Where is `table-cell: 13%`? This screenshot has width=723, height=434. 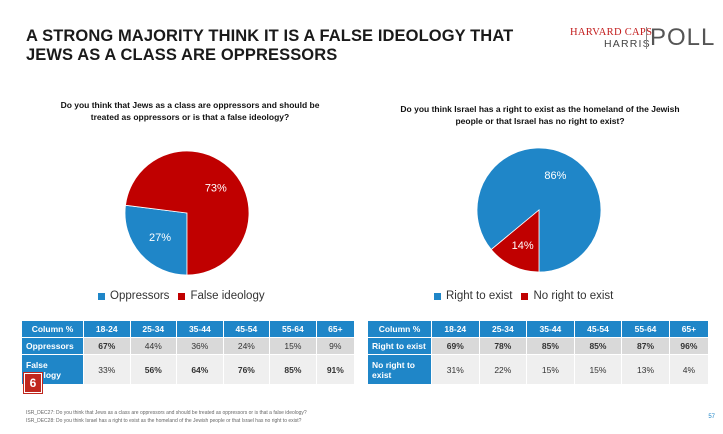
table-cell: 13% is located at coordinates (645, 369).